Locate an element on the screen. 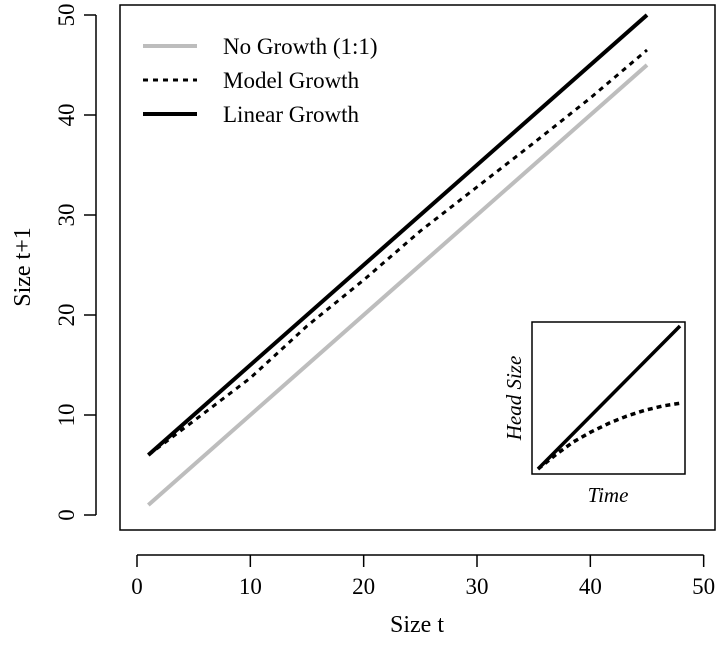 The image size is (720, 645). y-tick-label: 40 is located at coordinates (66, 115).